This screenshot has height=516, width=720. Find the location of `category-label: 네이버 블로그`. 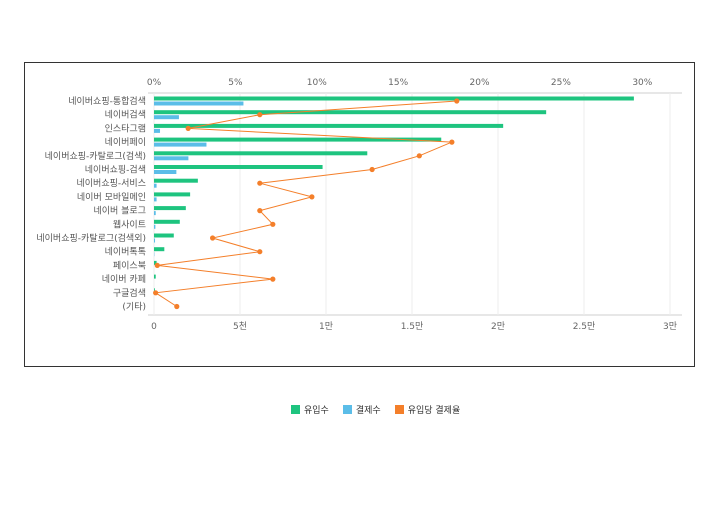

category-label: 네이버 블로그 is located at coordinates (119, 211).